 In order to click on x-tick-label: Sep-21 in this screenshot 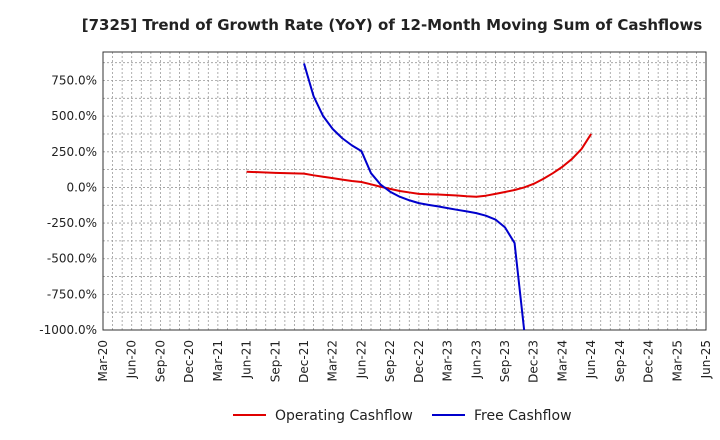, I will do `click(275, 361)`.